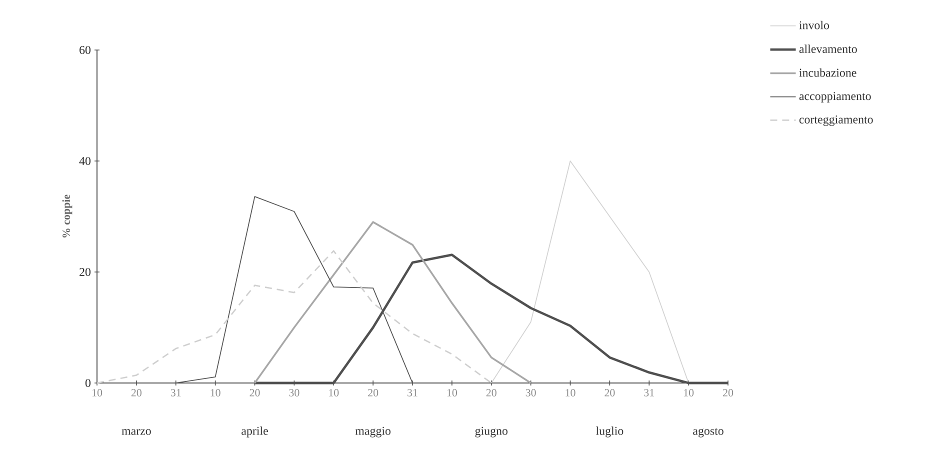 The width and height of the screenshot is (938, 462). Describe the element at coordinates (814, 25) in the screenshot. I see `legend-label: involo` at that location.